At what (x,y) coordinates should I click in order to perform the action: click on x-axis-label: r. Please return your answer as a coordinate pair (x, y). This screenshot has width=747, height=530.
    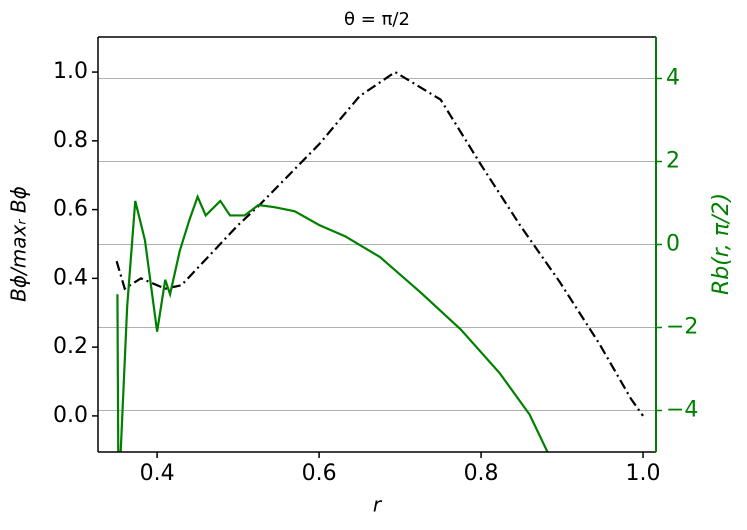
    Looking at the image, I should click on (378, 505).